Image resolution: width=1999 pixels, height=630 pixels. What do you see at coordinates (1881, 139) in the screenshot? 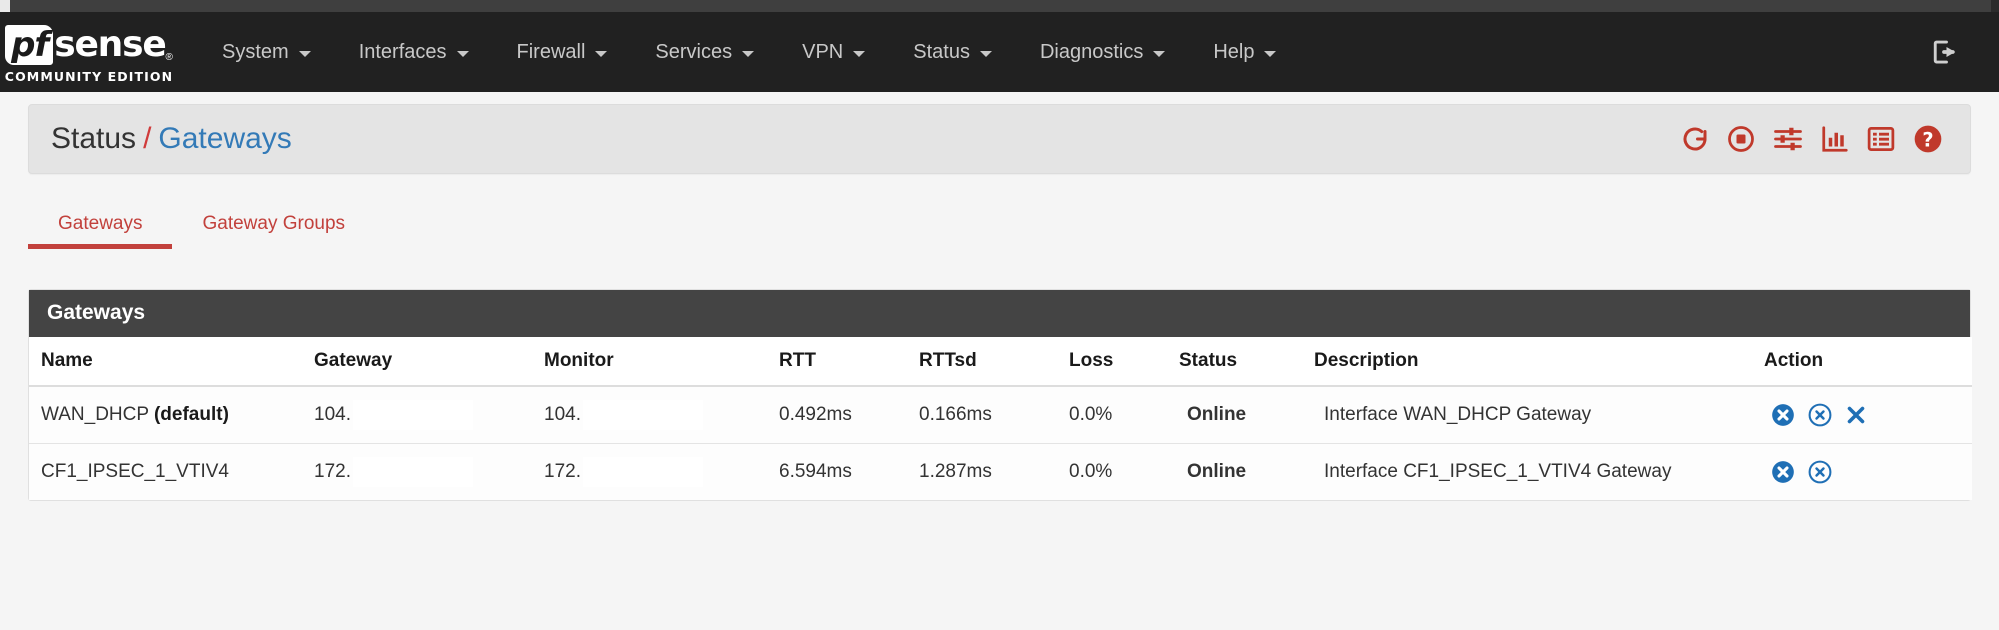
I see `list-icon` at bounding box center [1881, 139].